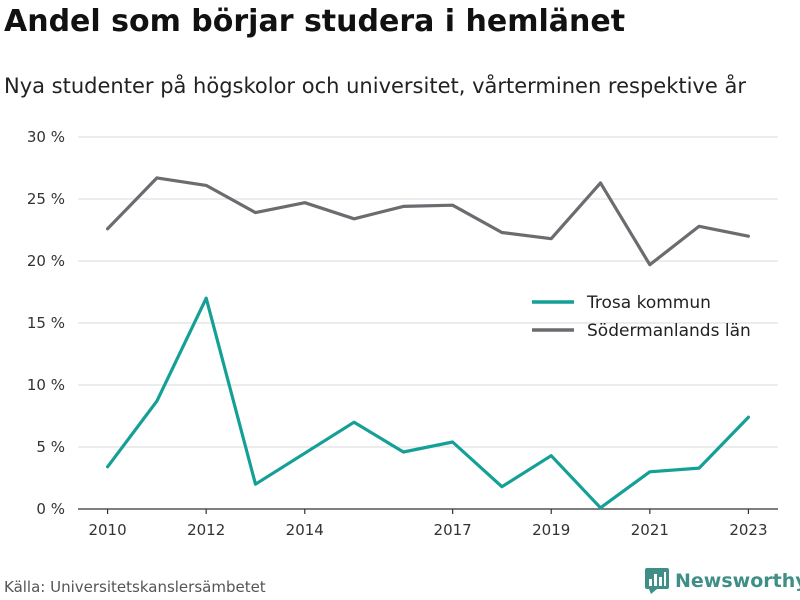 This screenshot has width=800, height=600. I want to click on chart-title: Andel som börjar studera i hemlänet, so click(315, 21).